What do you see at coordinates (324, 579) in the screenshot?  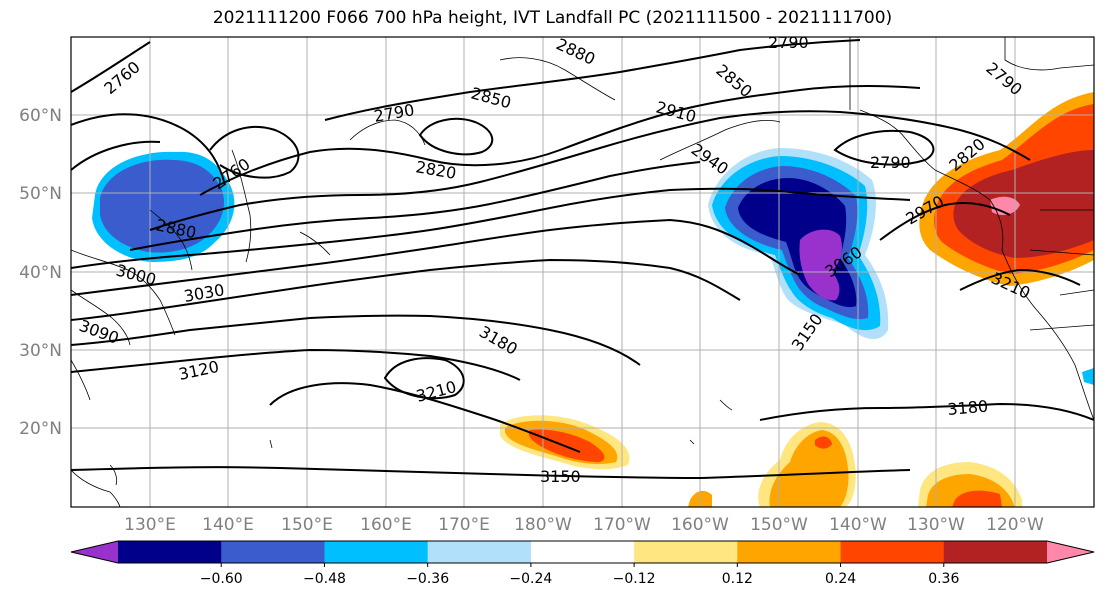 I see `colorbar-tick-label: −0.48` at bounding box center [324, 579].